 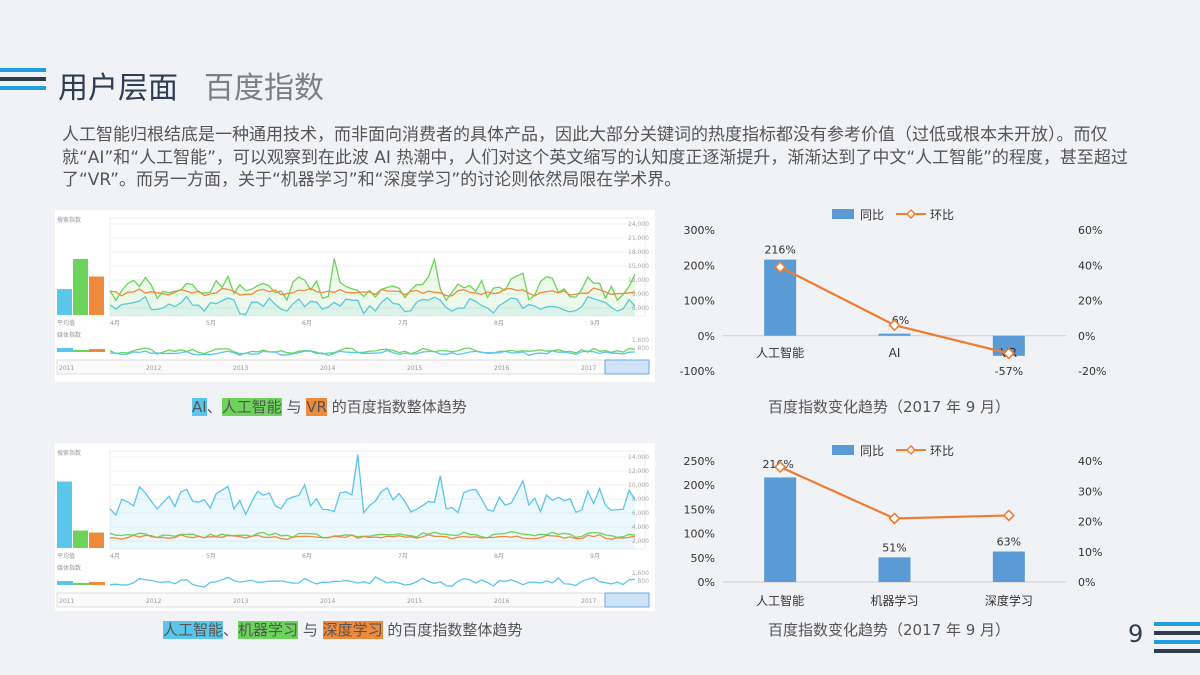 I want to click on y-tick-left: 100%, so click(x=699, y=301).